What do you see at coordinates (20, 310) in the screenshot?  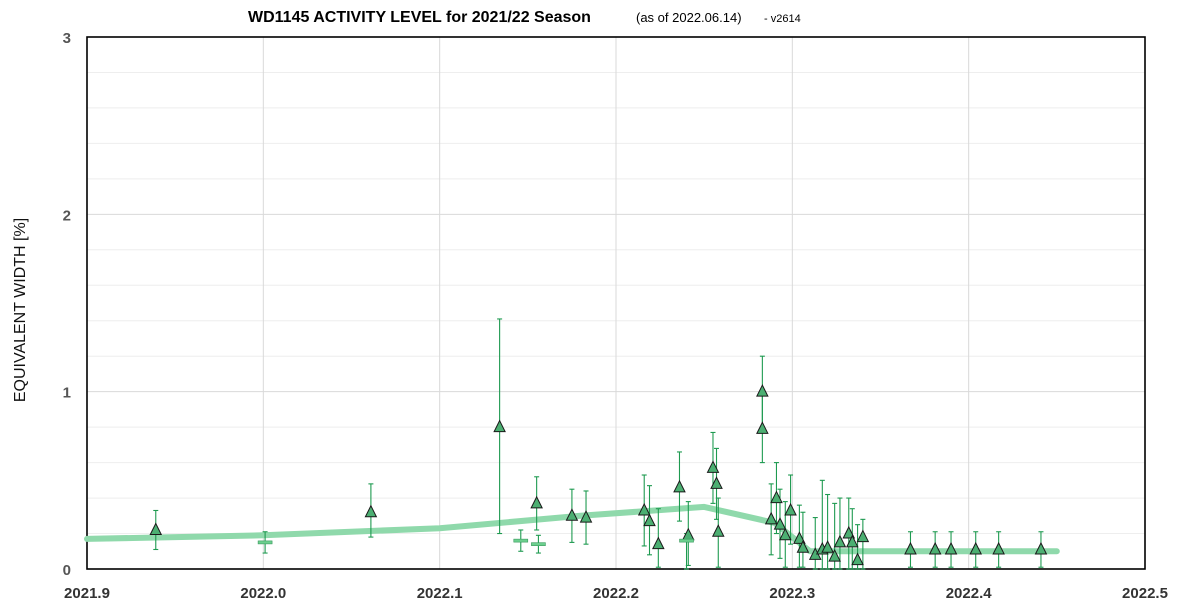 I see `y-axis-label: EQUIVALENT WIDTH [%]` at bounding box center [20, 310].